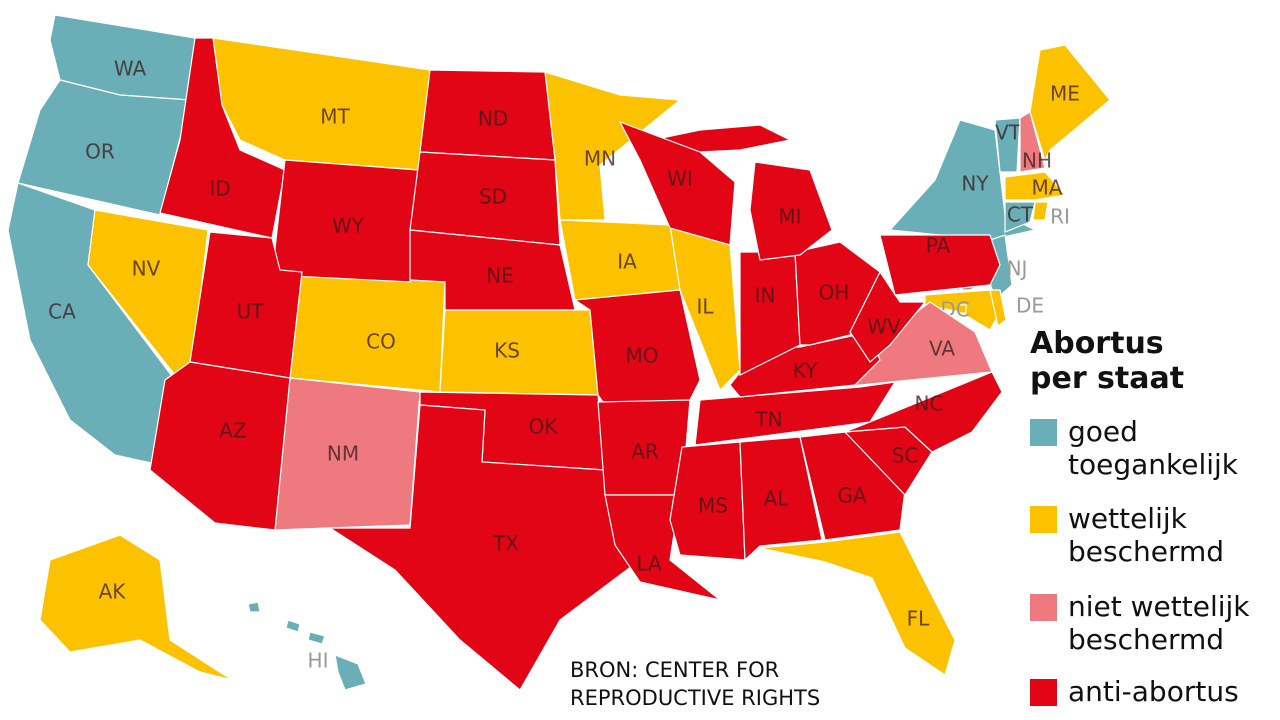 This screenshot has width=1280, height=720. What do you see at coordinates (620, 260) in the screenshot?
I see `state: IA` at bounding box center [620, 260].